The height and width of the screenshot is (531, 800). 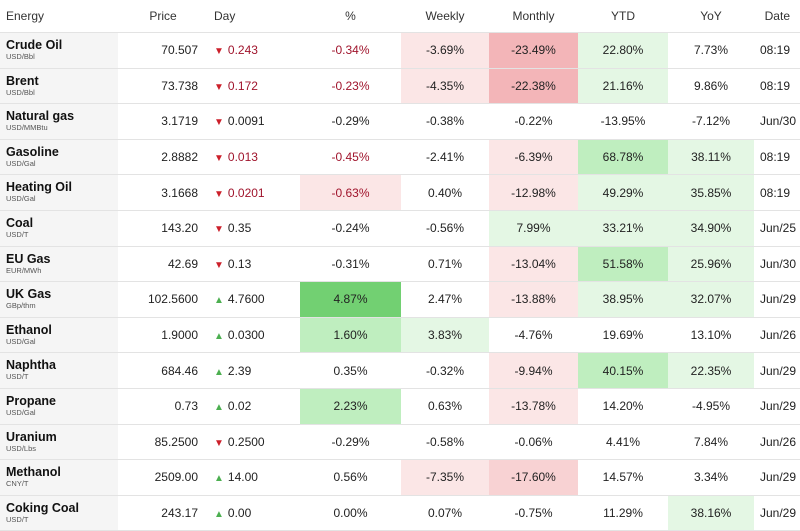 What do you see at coordinates (350, 16) in the screenshot?
I see `col-header-pct: %` at bounding box center [350, 16].